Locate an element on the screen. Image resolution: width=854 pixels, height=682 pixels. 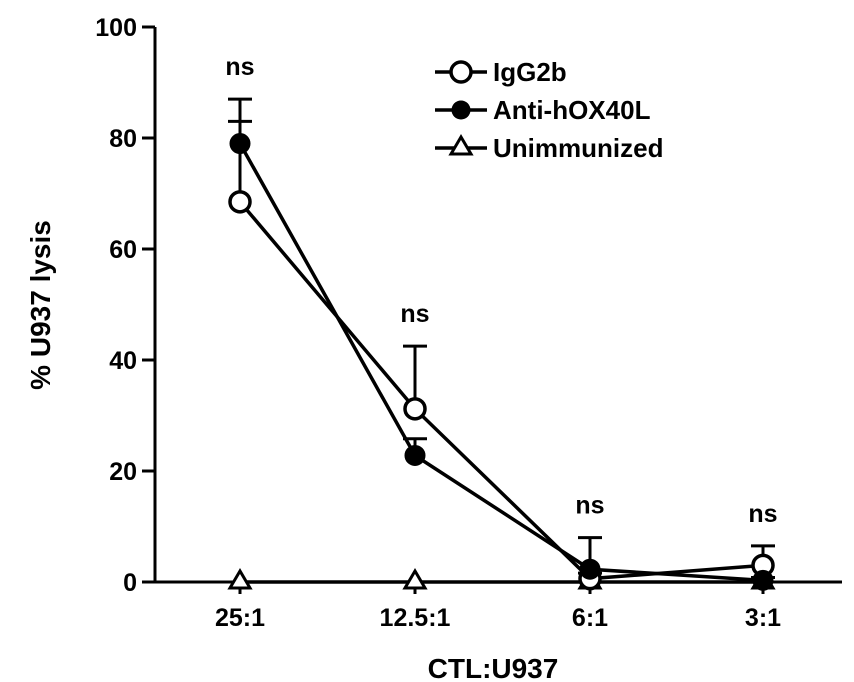
legend-label: IgG2b is located at coordinates (530, 72).